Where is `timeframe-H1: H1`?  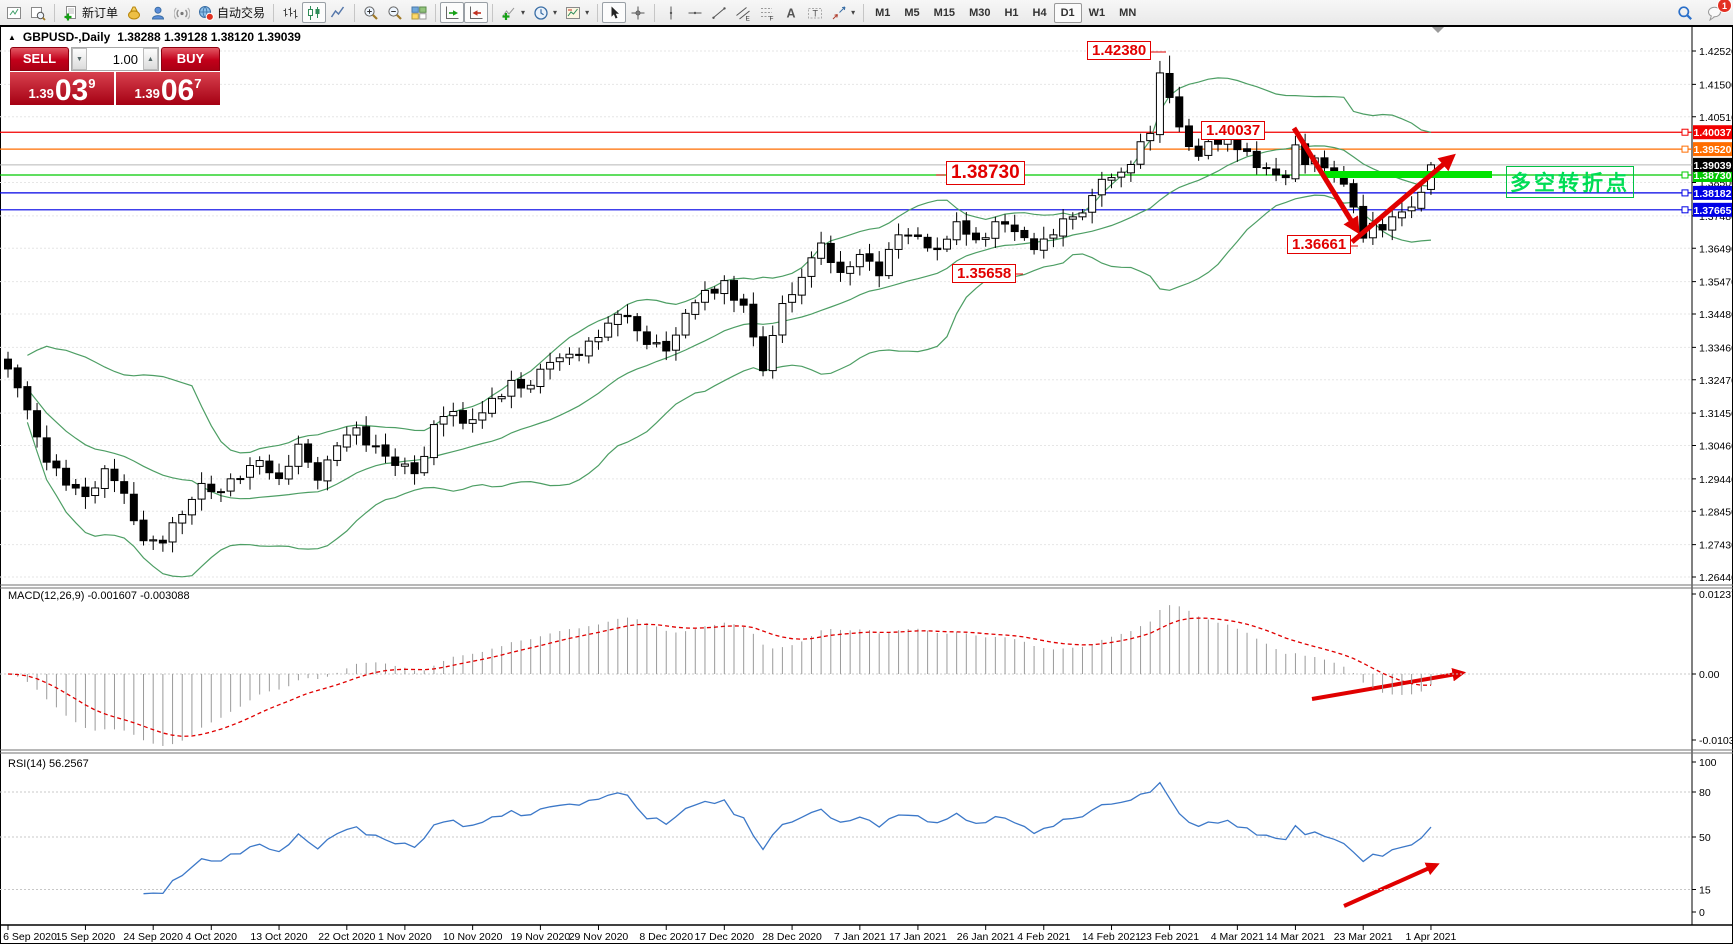 timeframe-H1: H1 is located at coordinates (1011, 12).